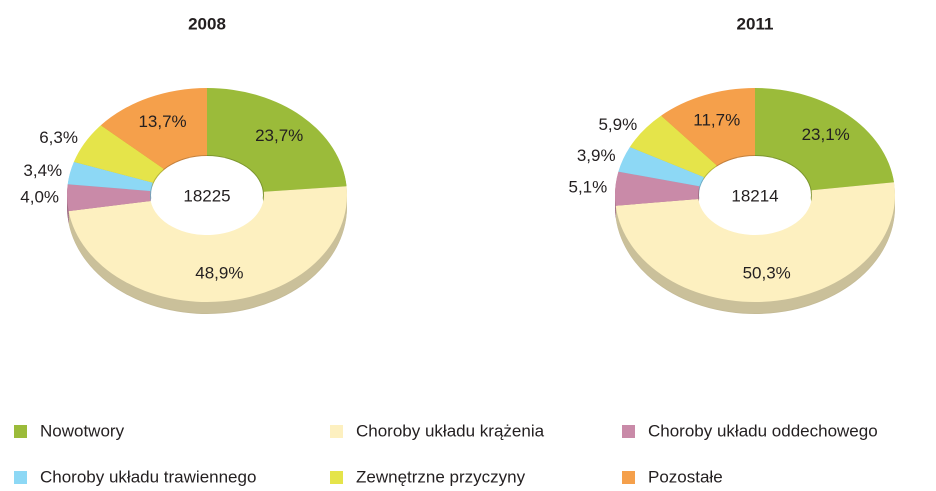 Image resolution: width=936 pixels, height=491 pixels. I want to click on value-label: 3,4%, so click(42, 170).